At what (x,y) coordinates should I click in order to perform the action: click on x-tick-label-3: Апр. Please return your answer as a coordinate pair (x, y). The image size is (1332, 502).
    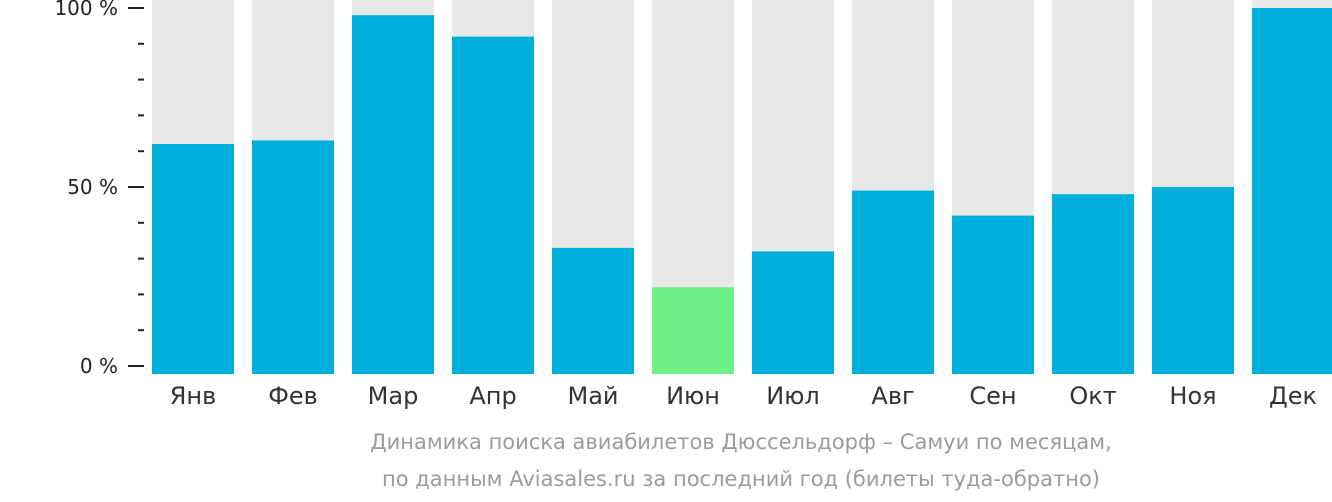
    Looking at the image, I should click on (492, 396).